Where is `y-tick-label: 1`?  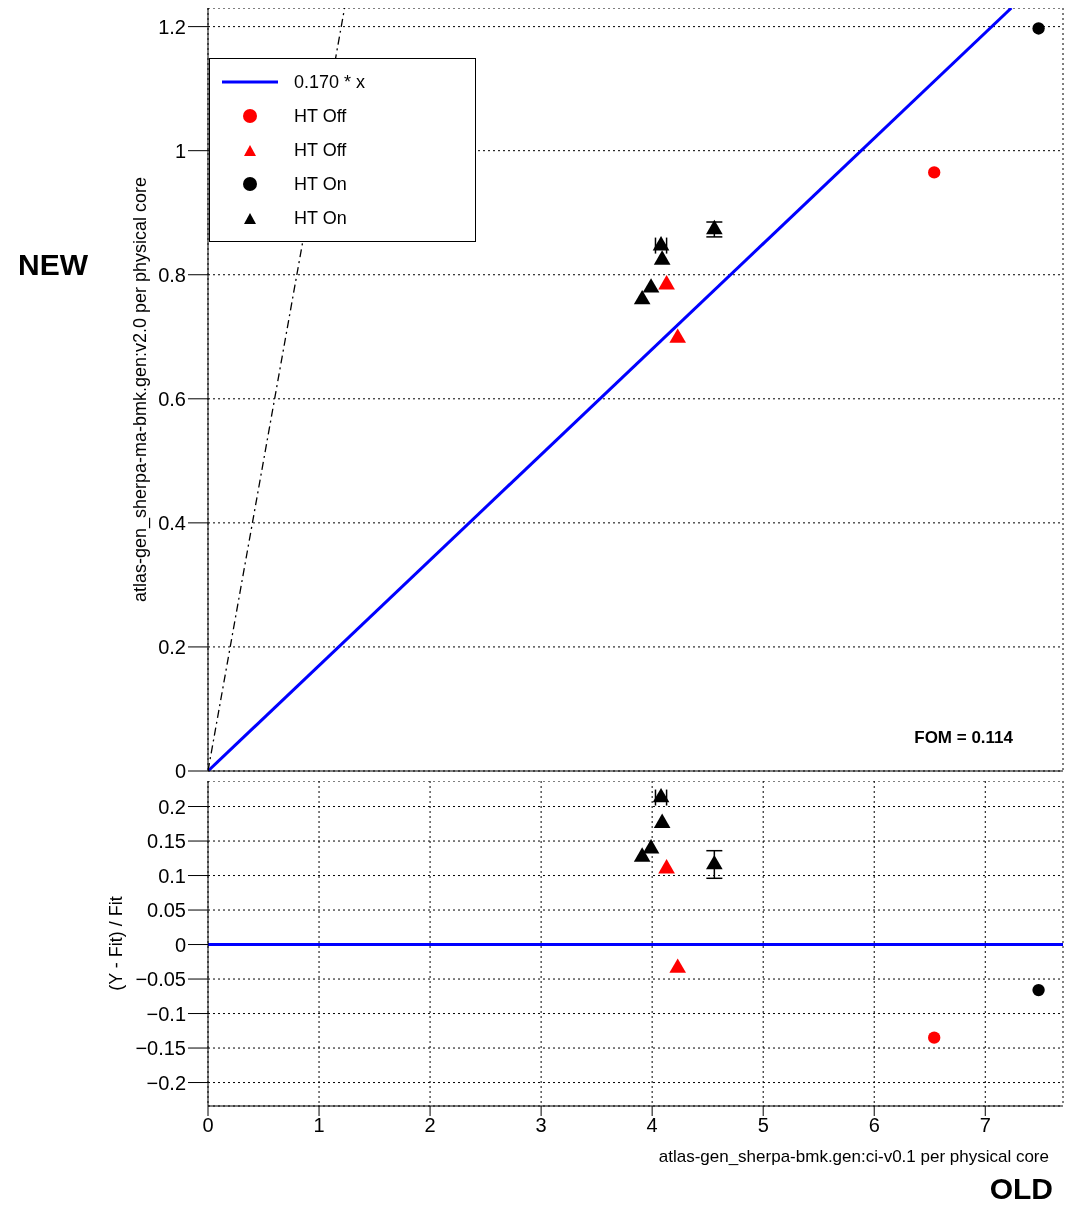
y-tick-label: 1 is located at coordinates (180, 150).